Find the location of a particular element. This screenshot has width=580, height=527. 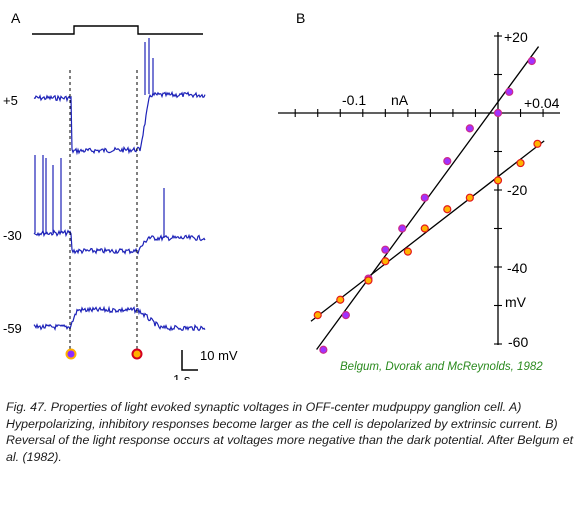

y-tick-label-plus20: +20 is located at coordinates (516, 37).